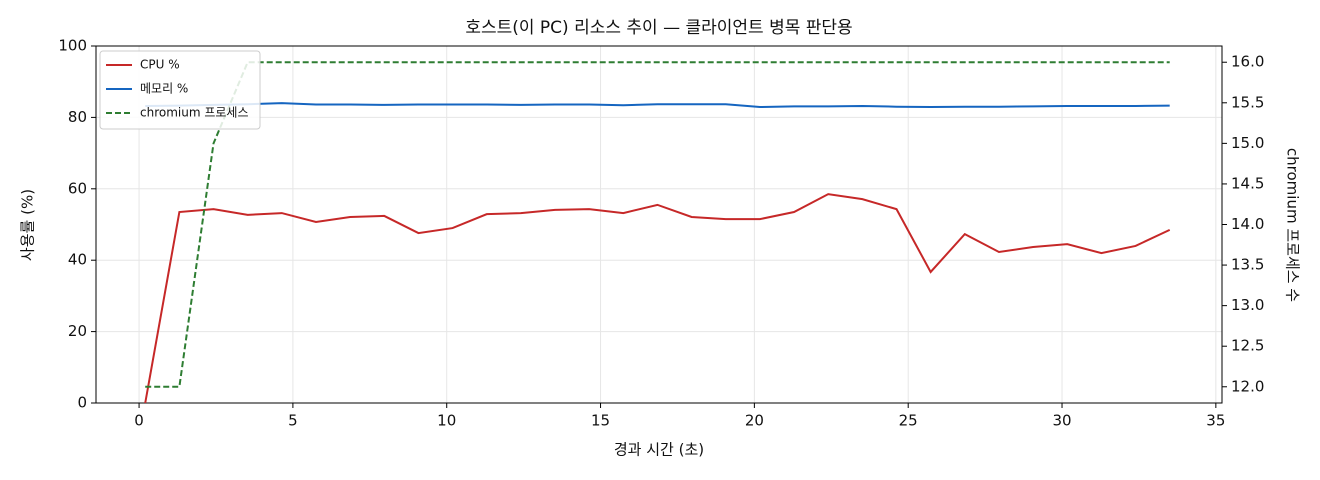 This screenshot has height=480, width=1320. I want to click on y-tick-label: 60, so click(77, 188).